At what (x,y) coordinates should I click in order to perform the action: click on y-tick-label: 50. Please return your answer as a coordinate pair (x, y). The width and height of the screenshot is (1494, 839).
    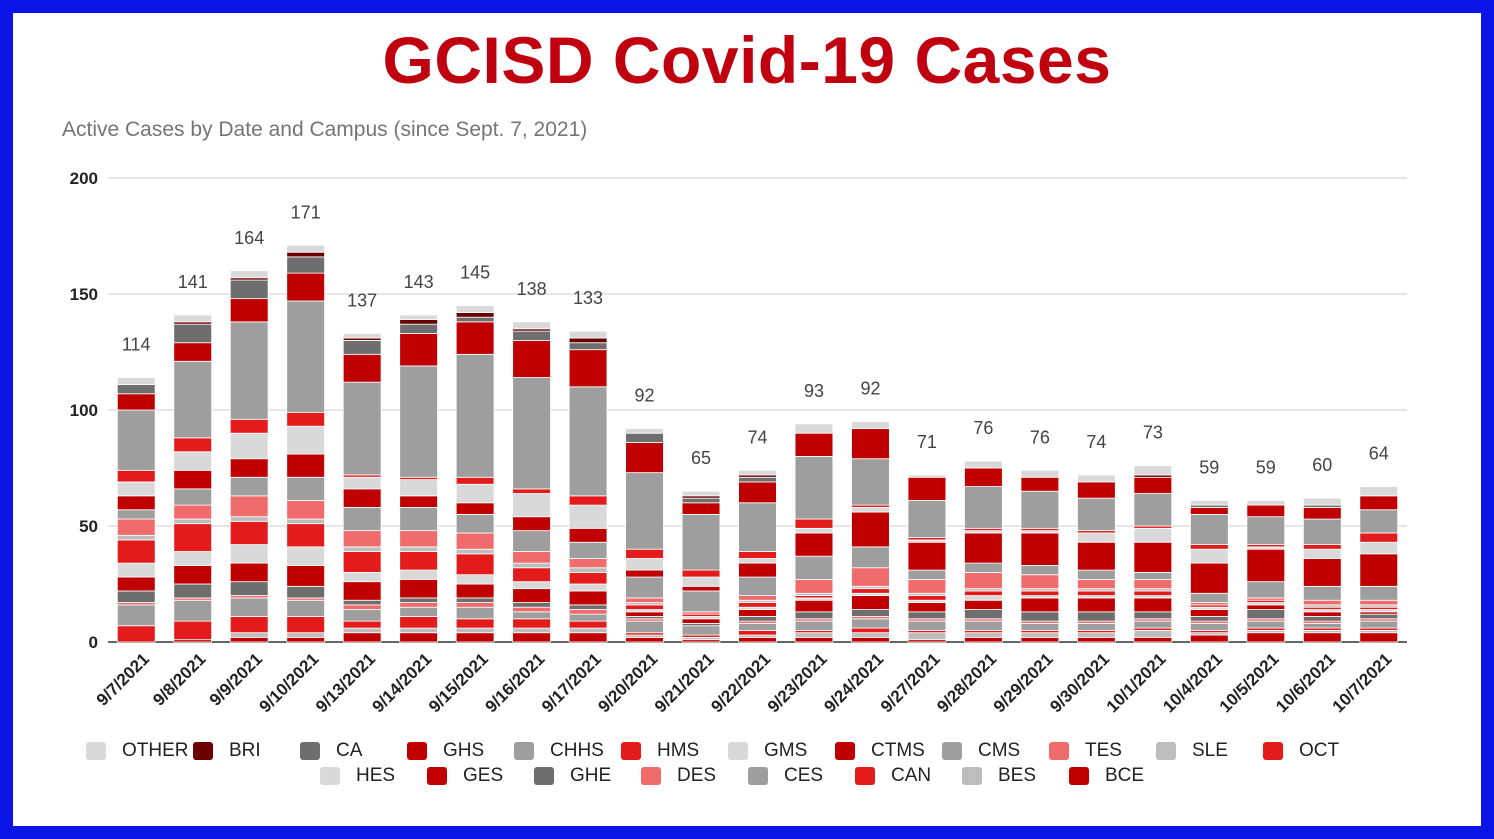
    Looking at the image, I should click on (88, 526).